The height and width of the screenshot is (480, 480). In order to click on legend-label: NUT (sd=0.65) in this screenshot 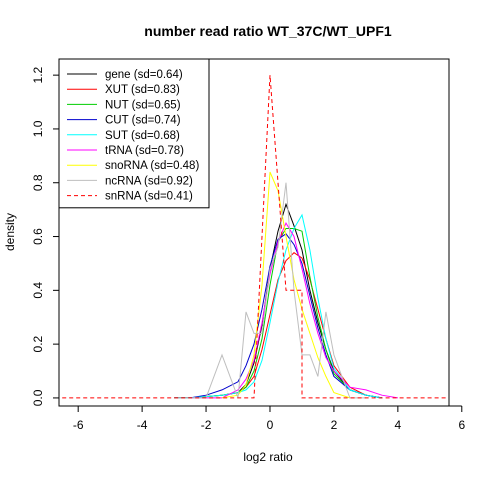, I will do `click(143, 105)`.